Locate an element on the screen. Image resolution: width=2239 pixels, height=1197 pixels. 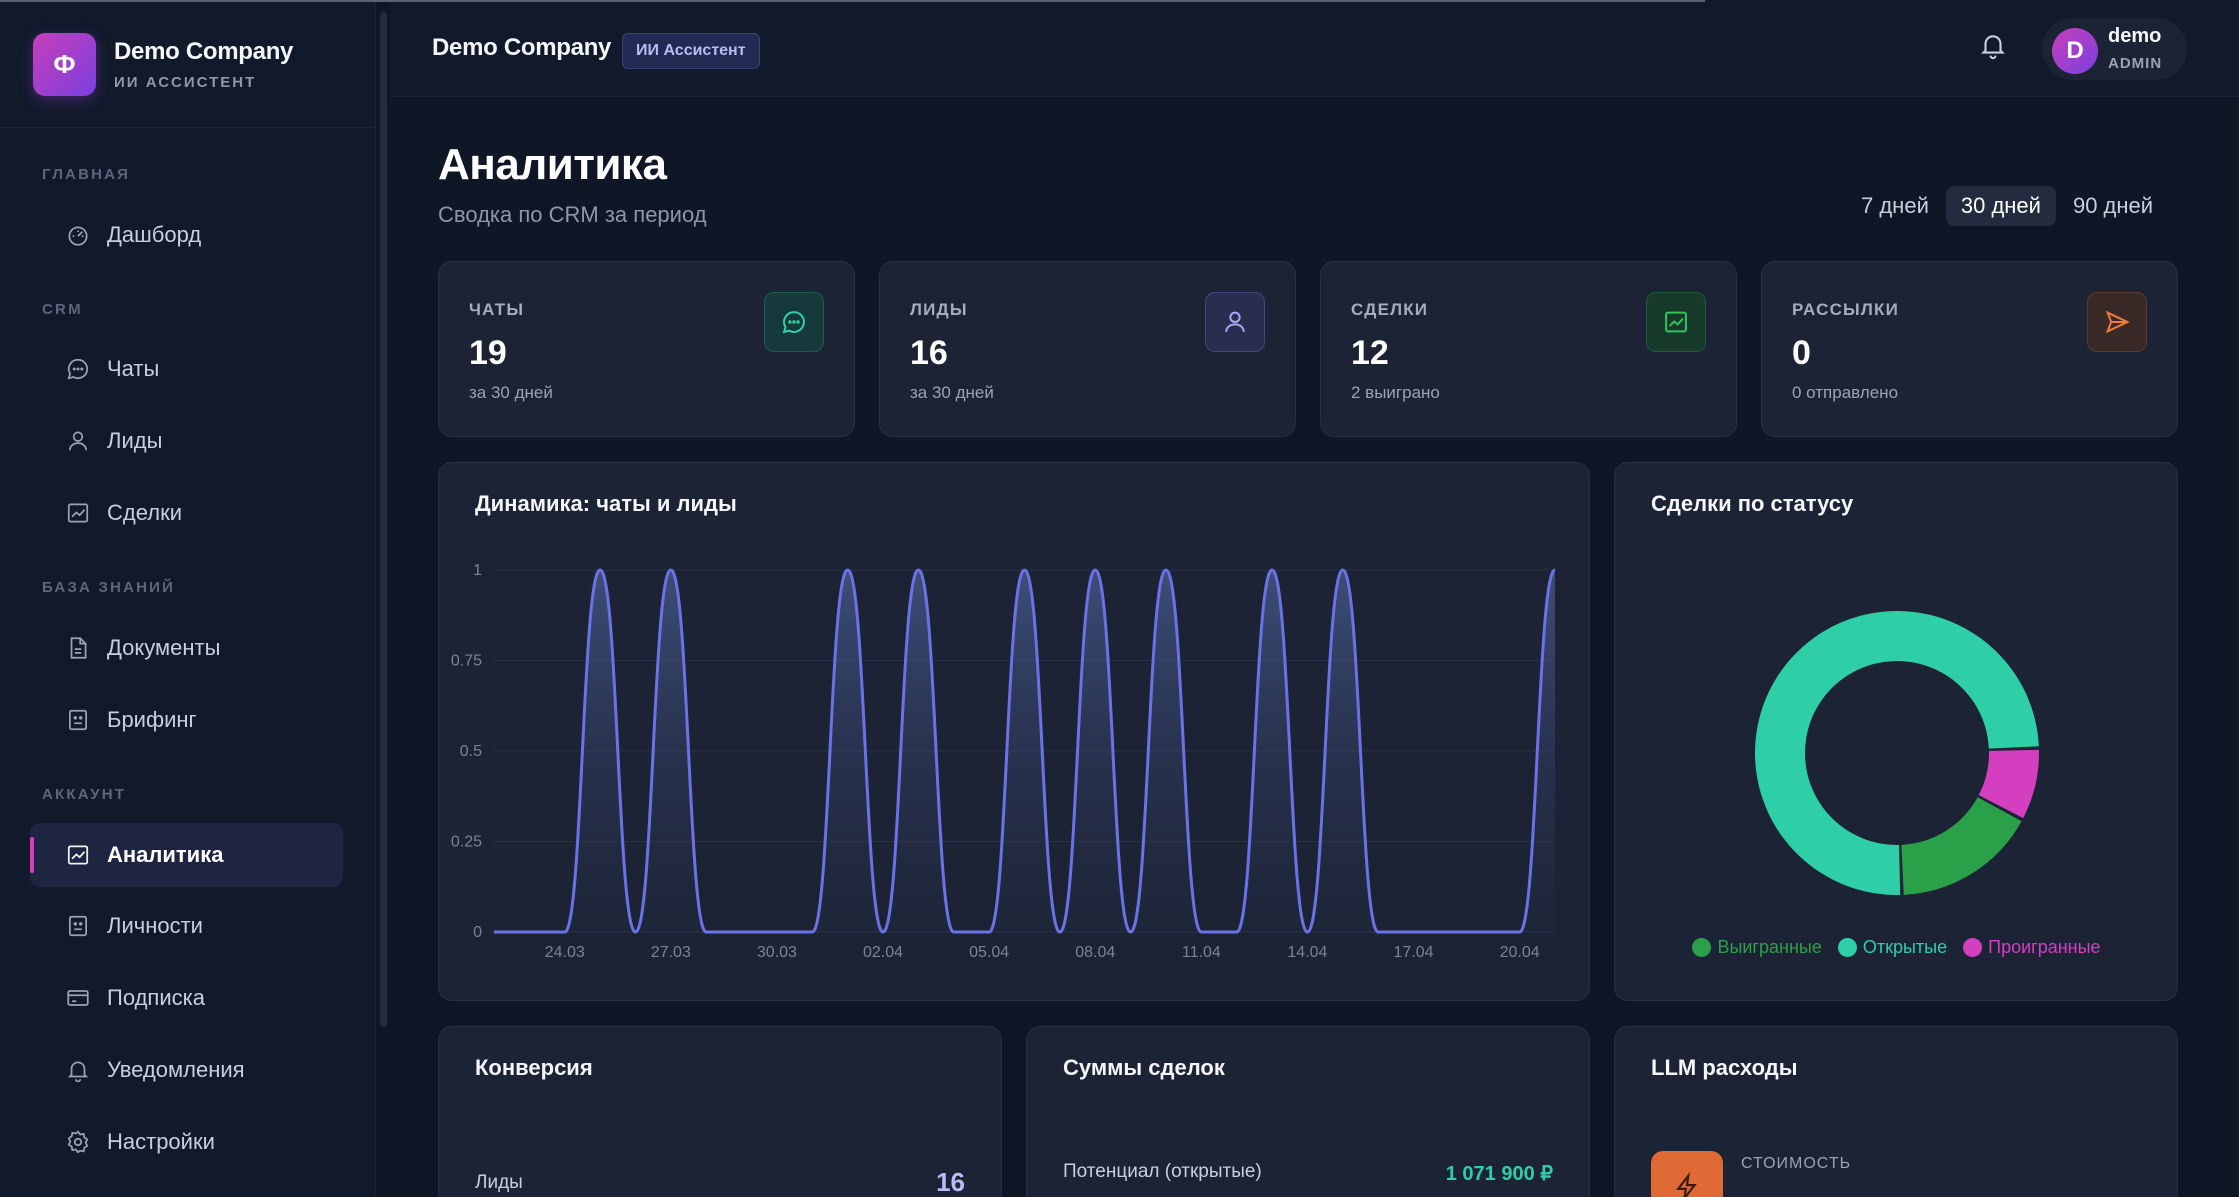
sidebar-item-documents: Документы is located at coordinates (186, 648).